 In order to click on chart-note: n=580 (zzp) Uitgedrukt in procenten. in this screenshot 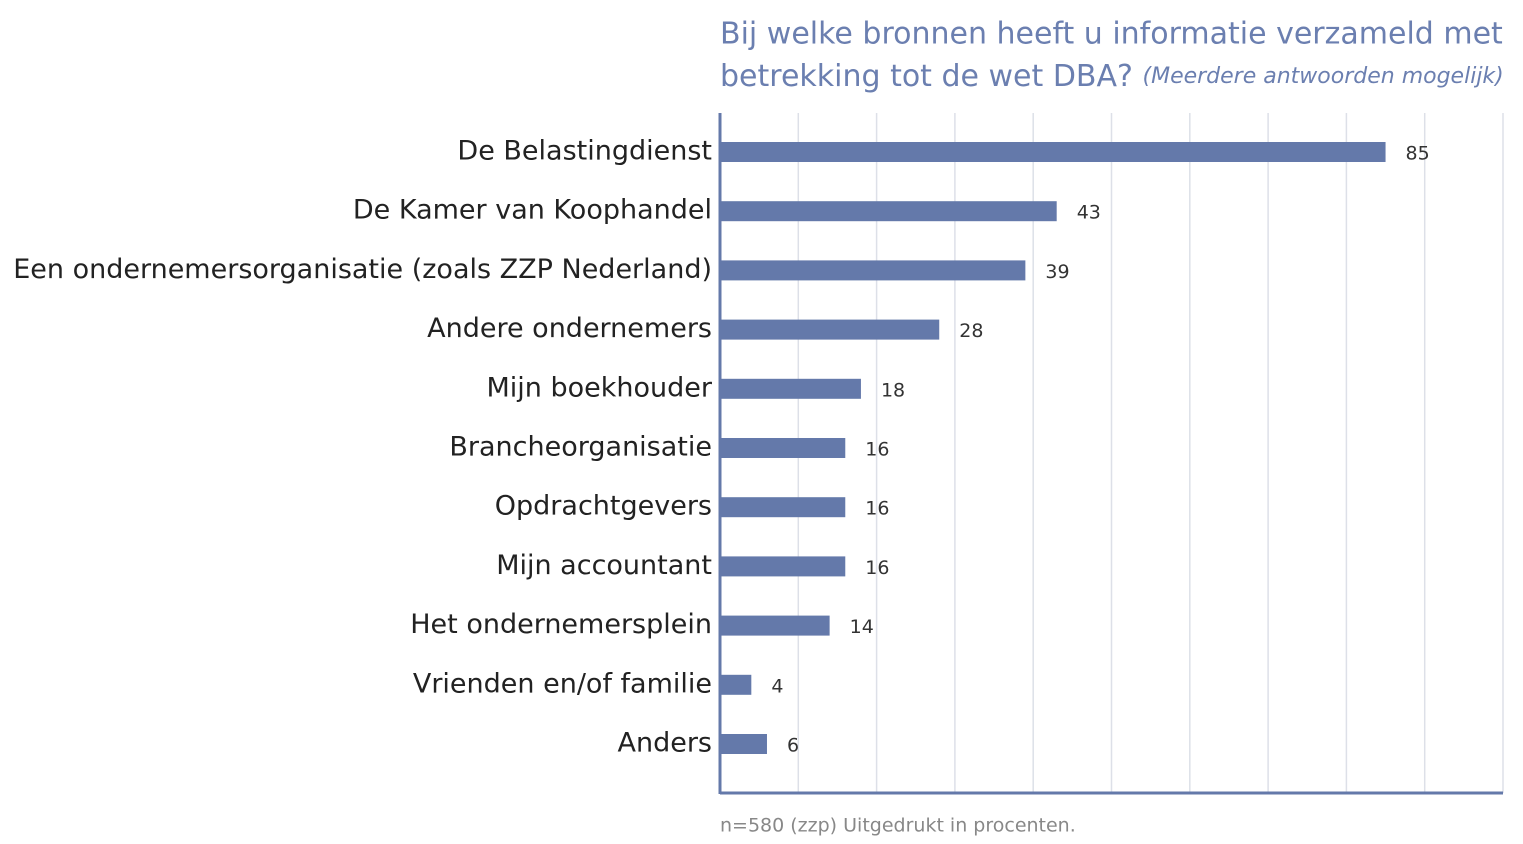, I will do `click(898, 826)`.